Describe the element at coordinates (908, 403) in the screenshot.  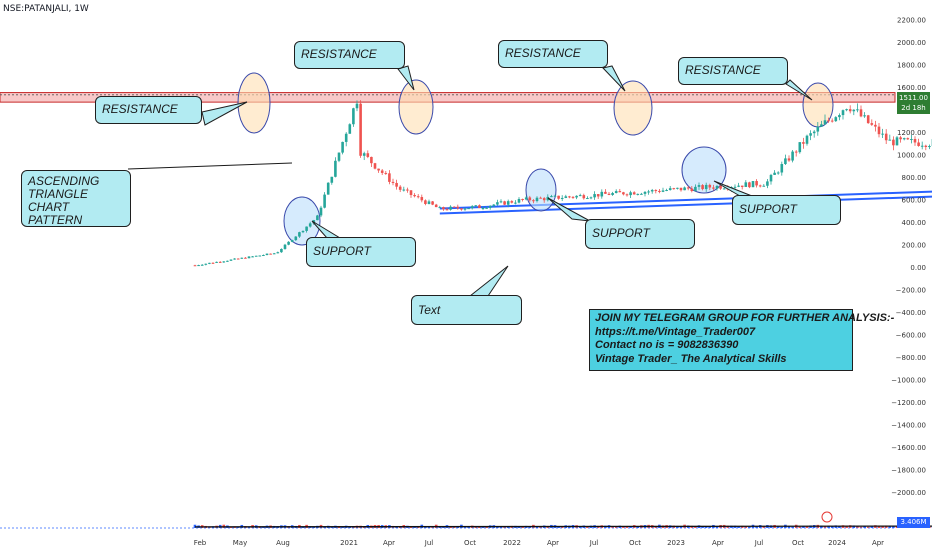
I see `y-tick-label: −1200.00` at that location.